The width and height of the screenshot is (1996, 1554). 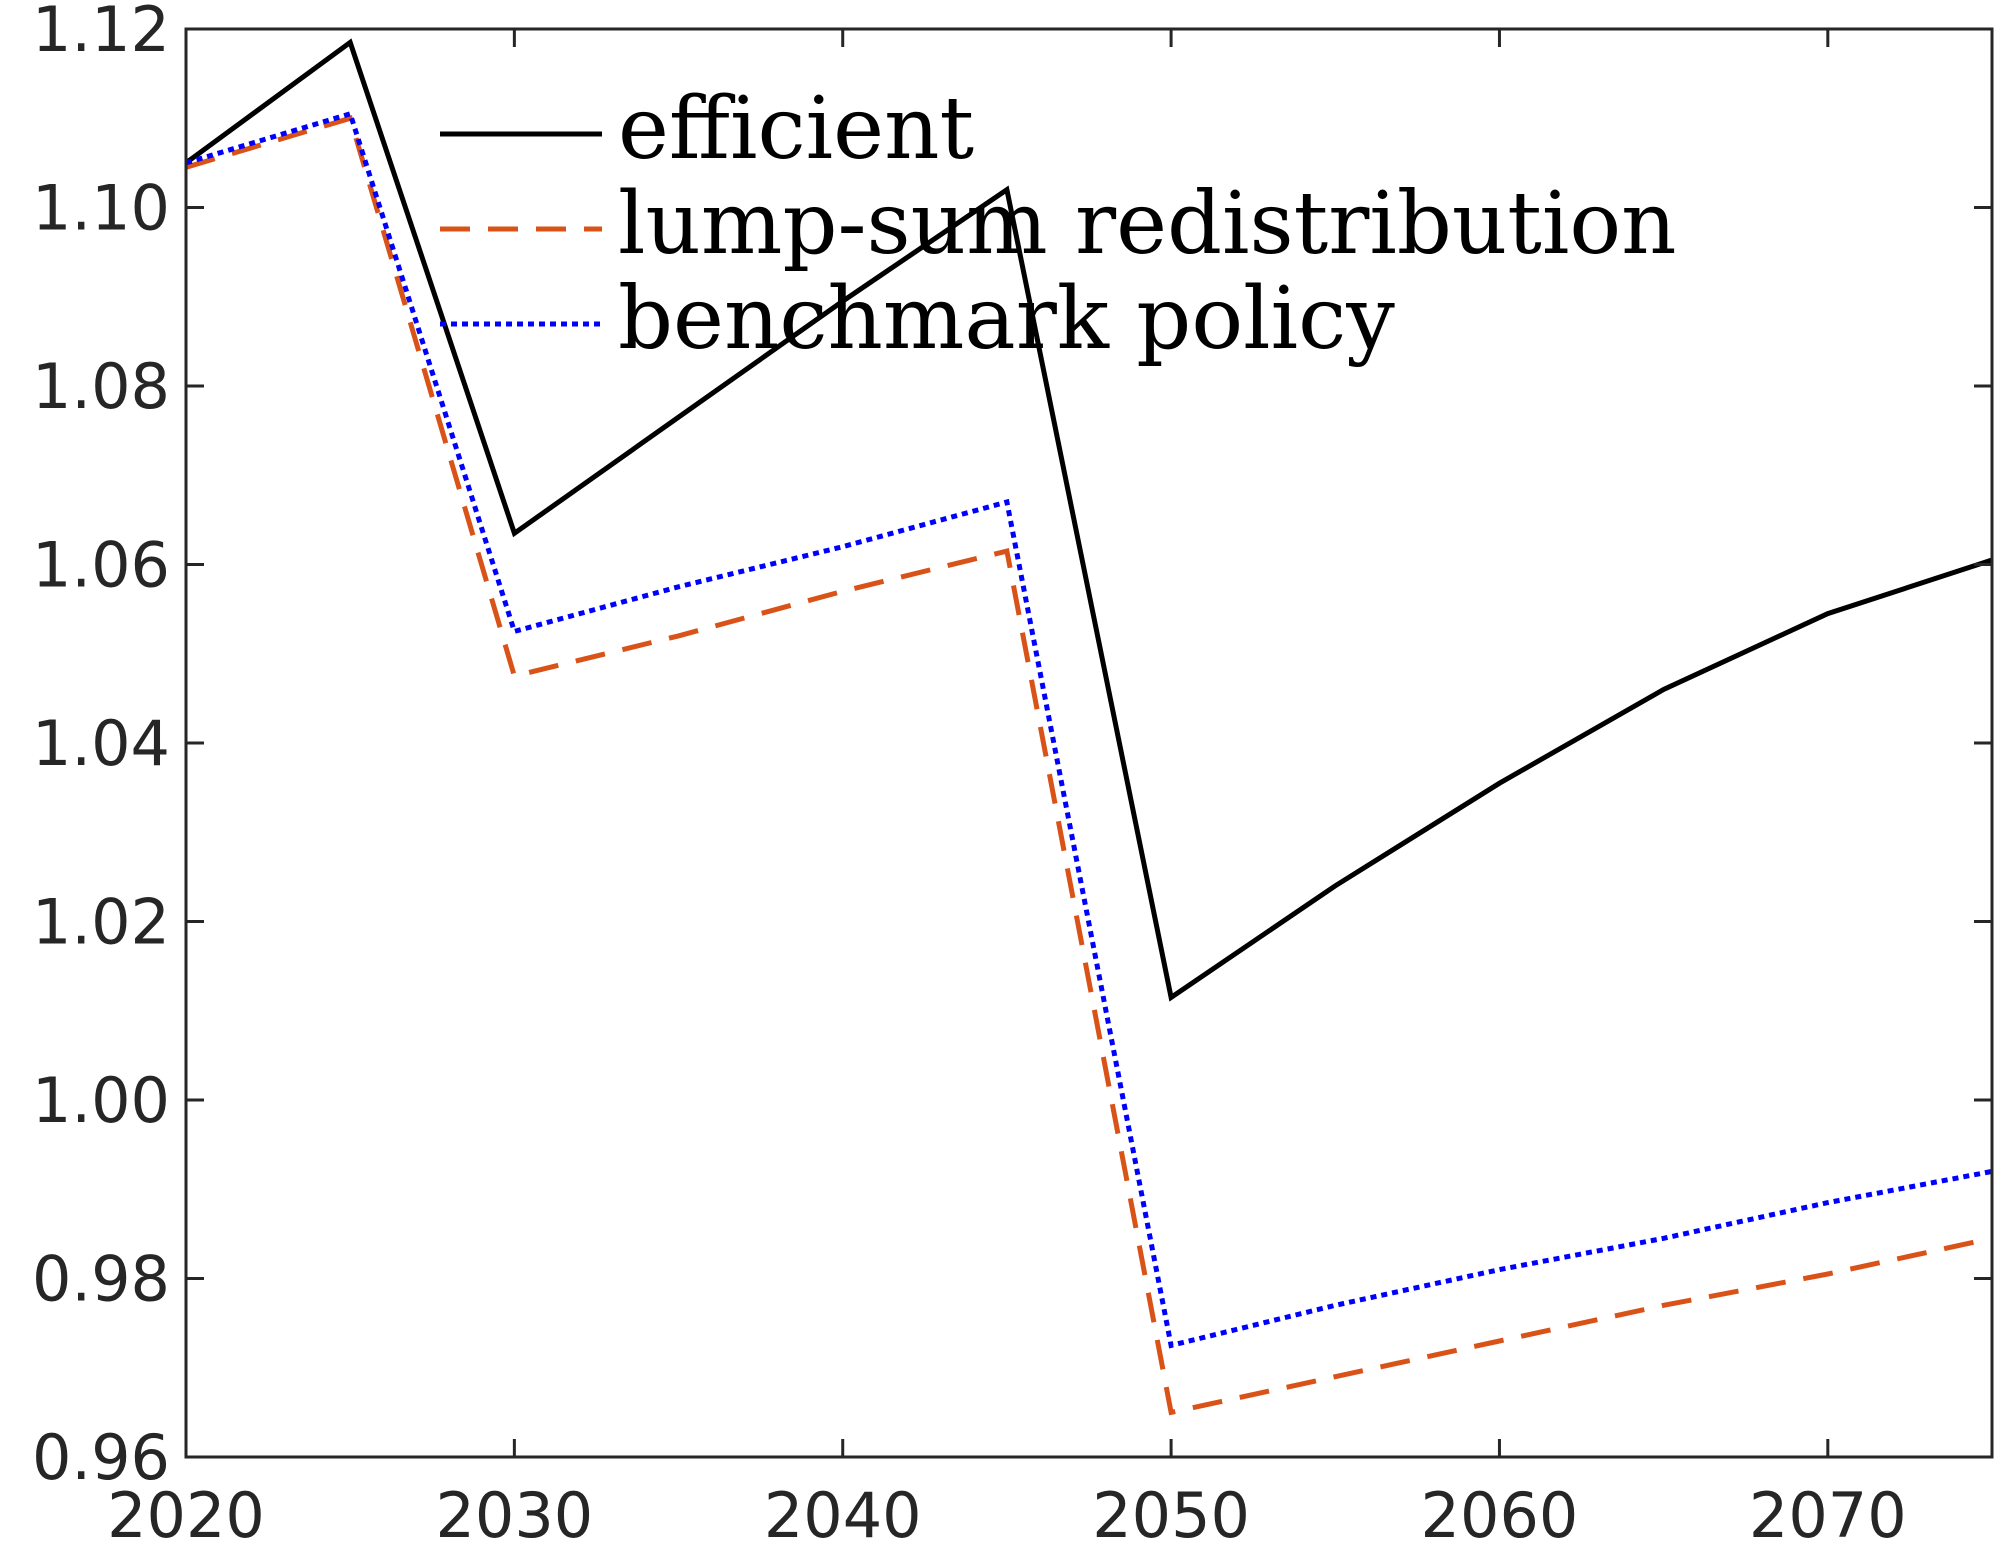 What do you see at coordinates (796, 129) in the screenshot?
I see `legend-label-0: efficient` at bounding box center [796, 129].